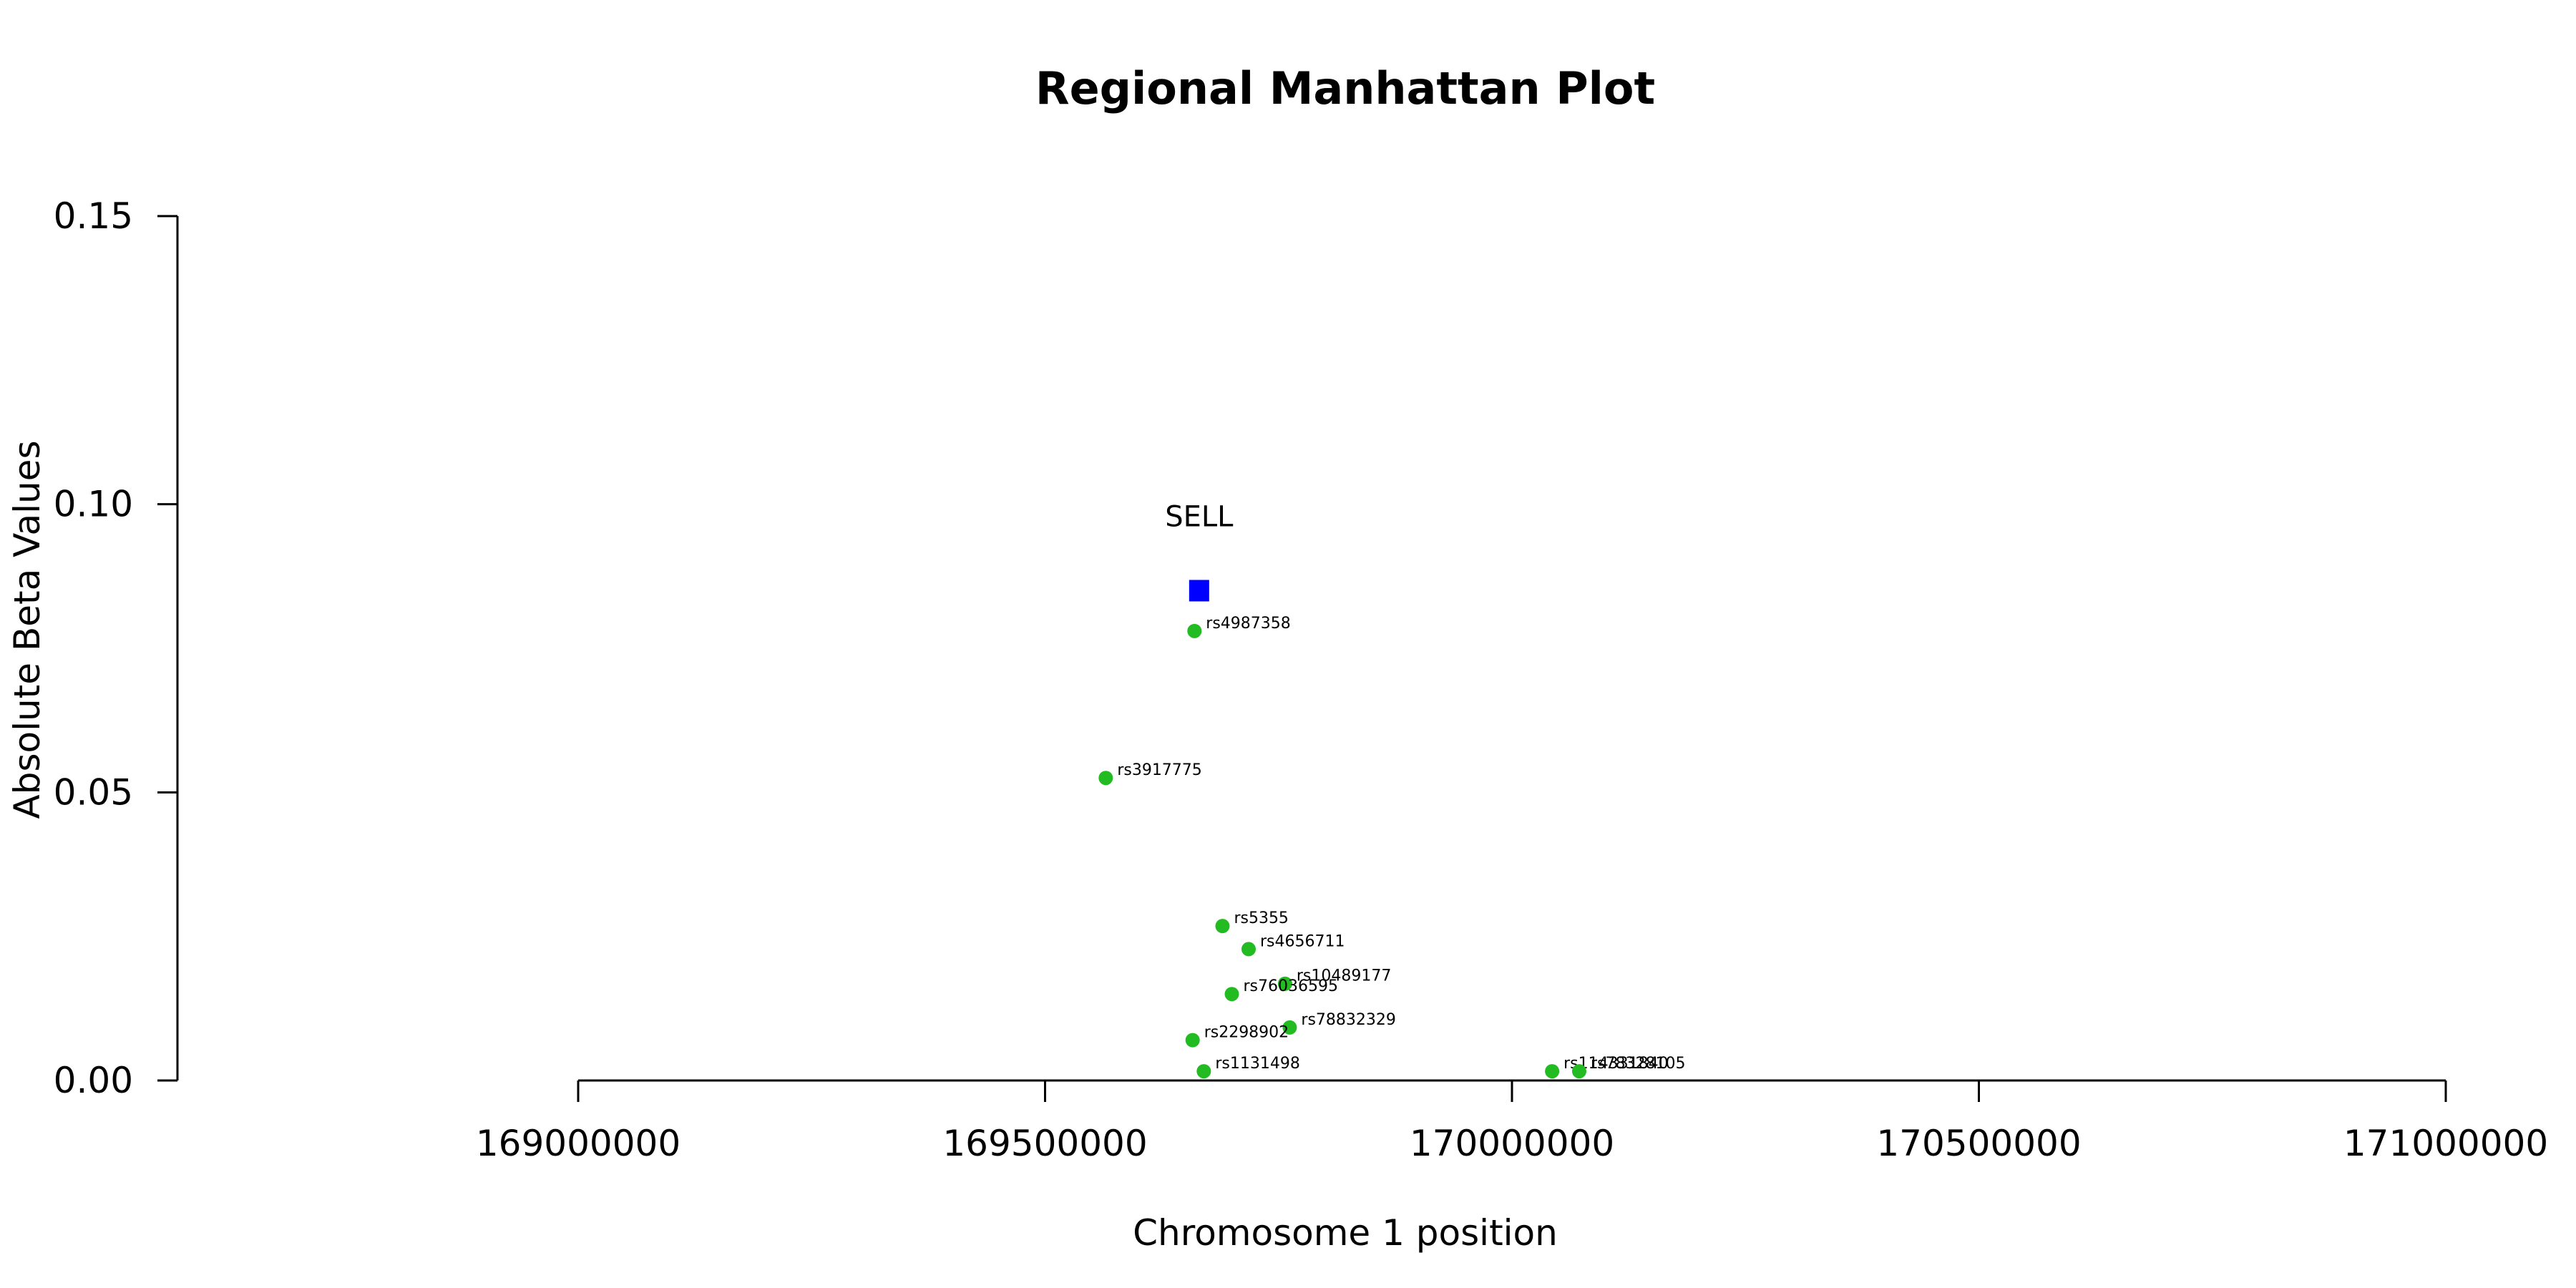 The height and width of the screenshot is (1288, 2576). Describe the element at coordinates (1044, 1143) in the screenshot. I see `x-tick-label: 169500000` at that location.